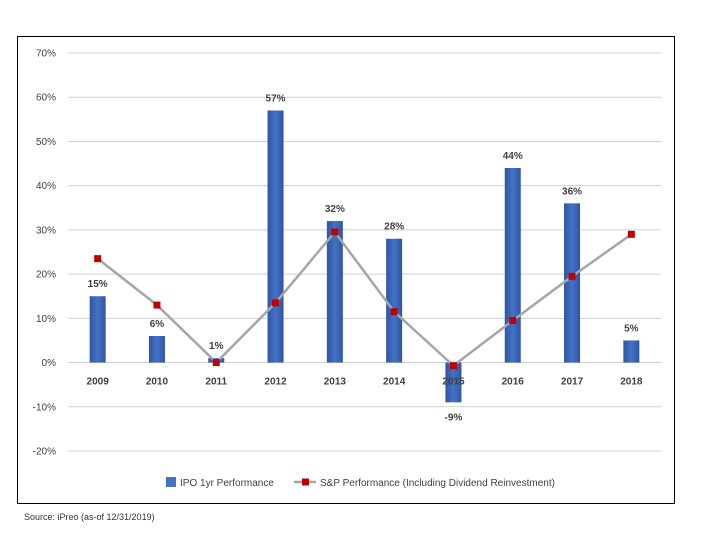 Image resolution: width=715 pixels, height=548 pixels. I want to click on y-tick-label: 10%, so click(46, 319).